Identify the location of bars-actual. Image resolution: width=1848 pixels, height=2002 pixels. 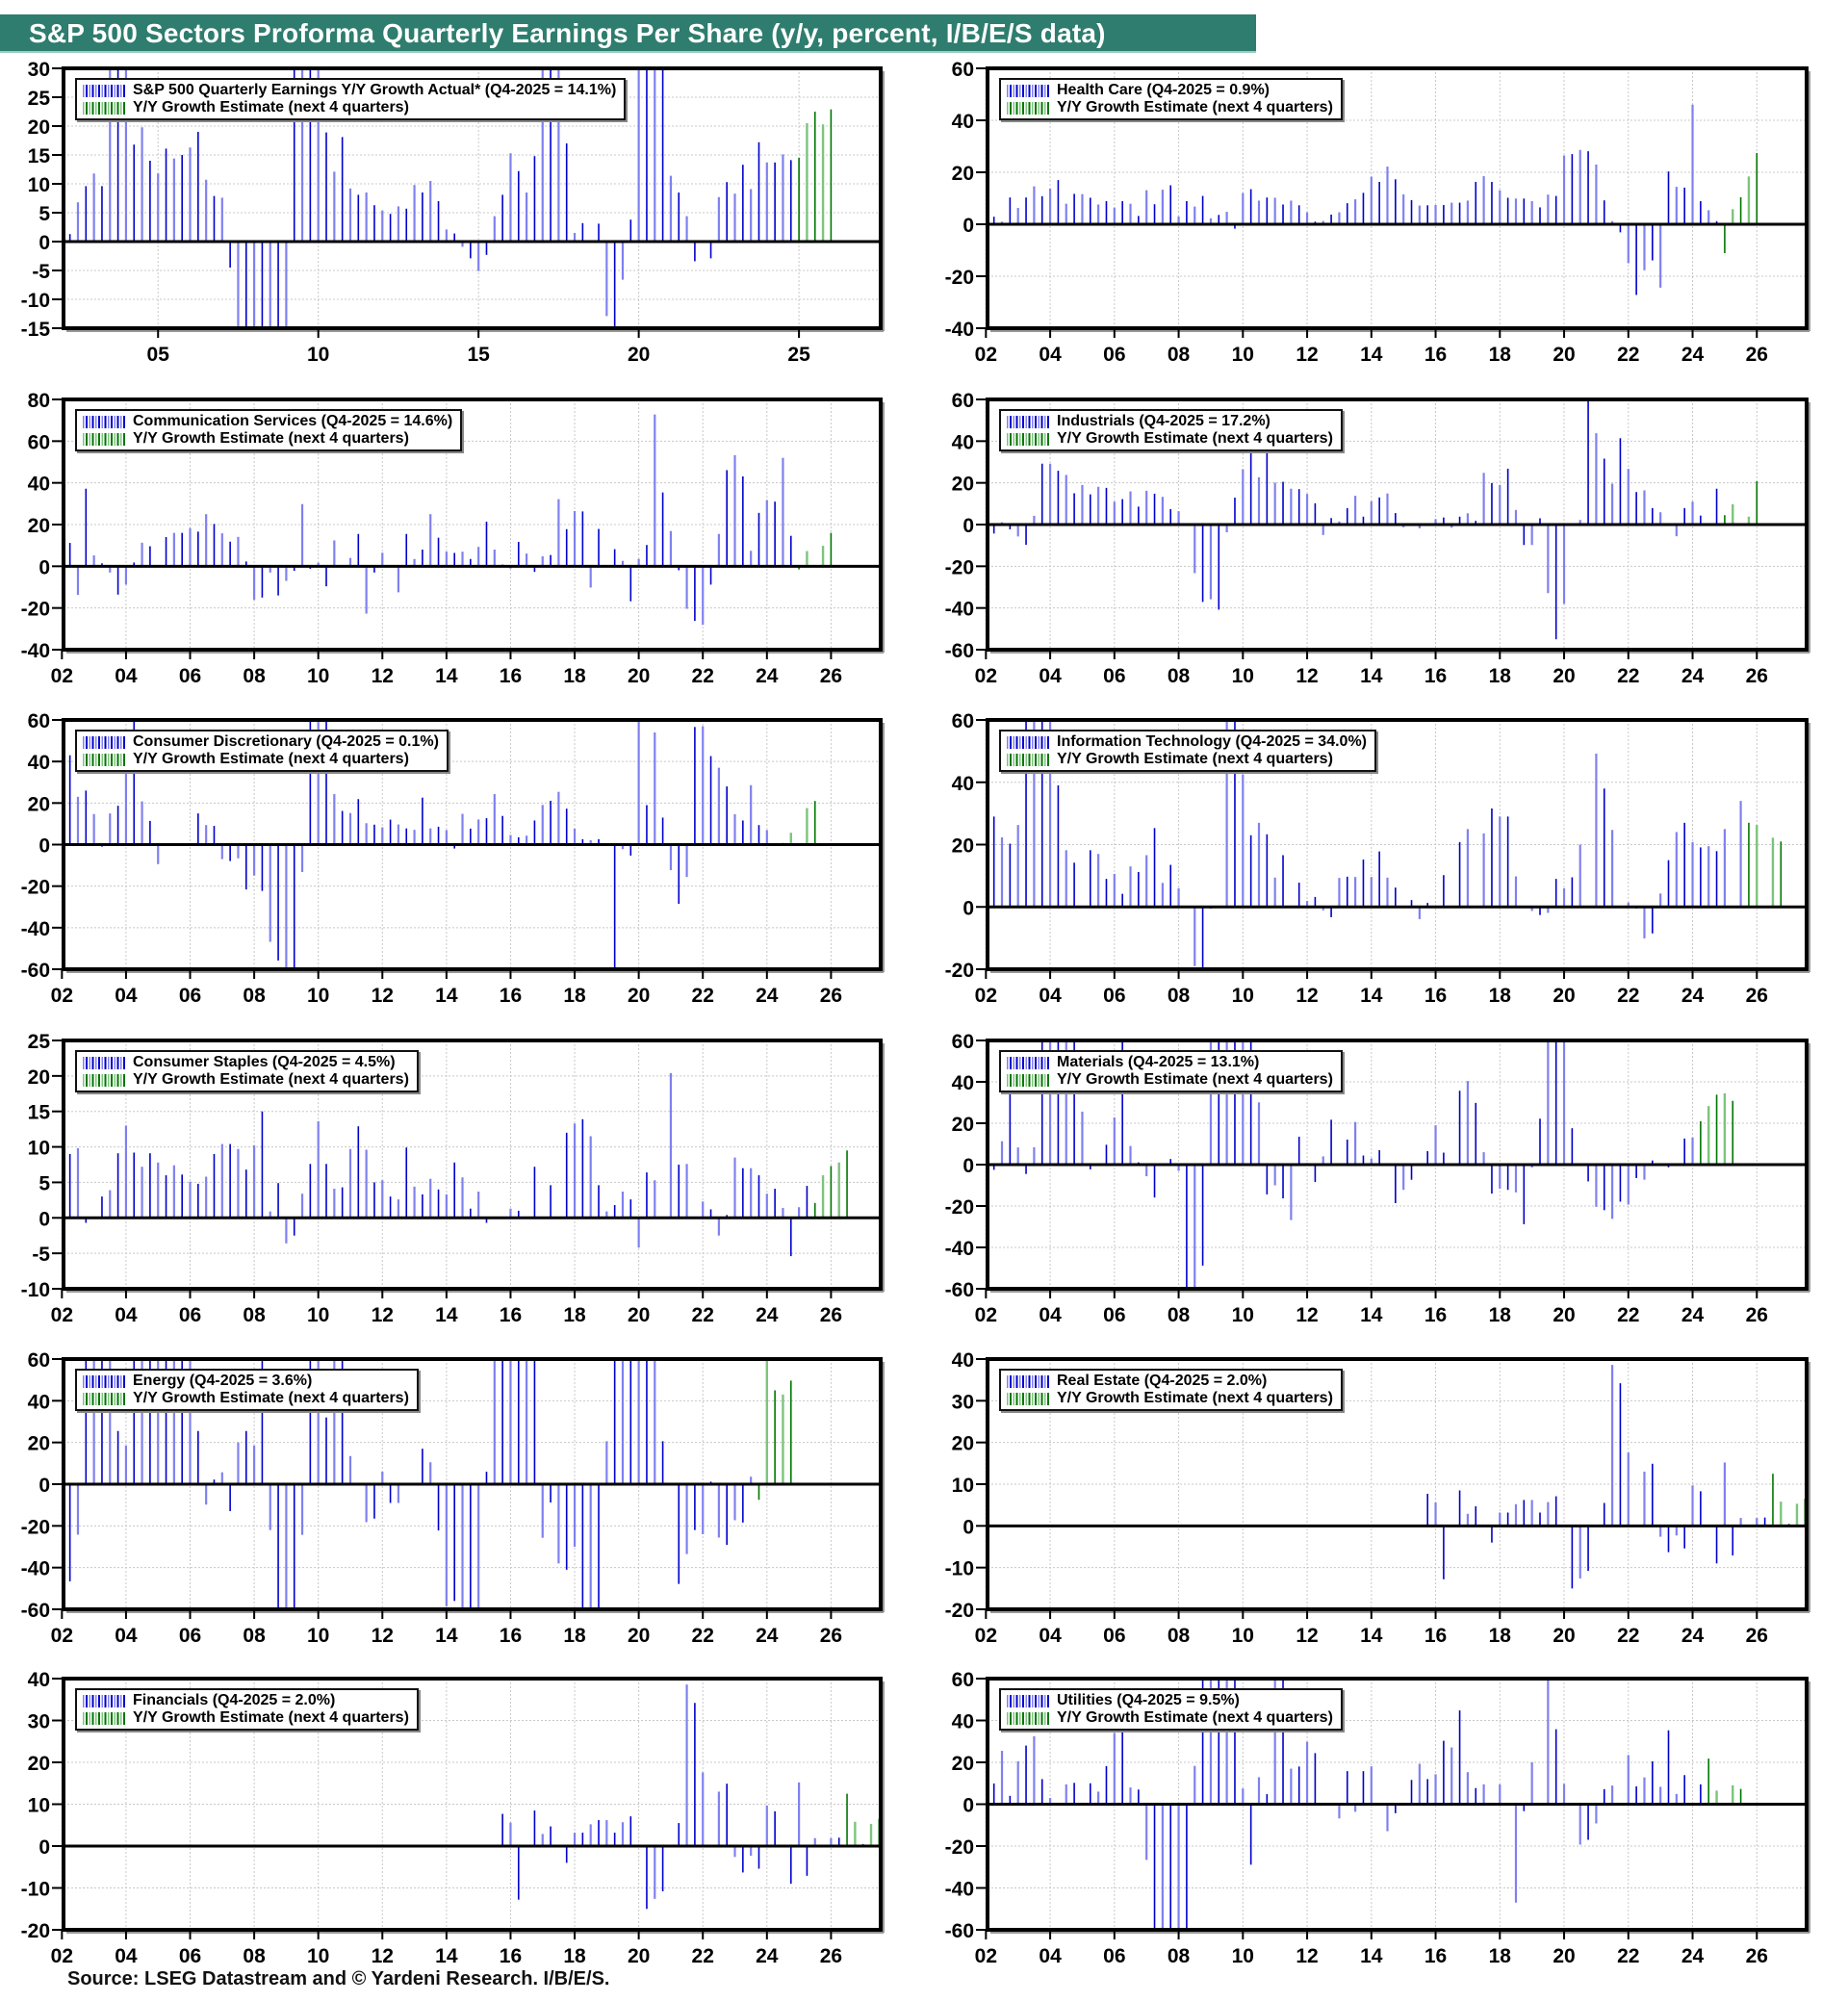
(670, 1797).